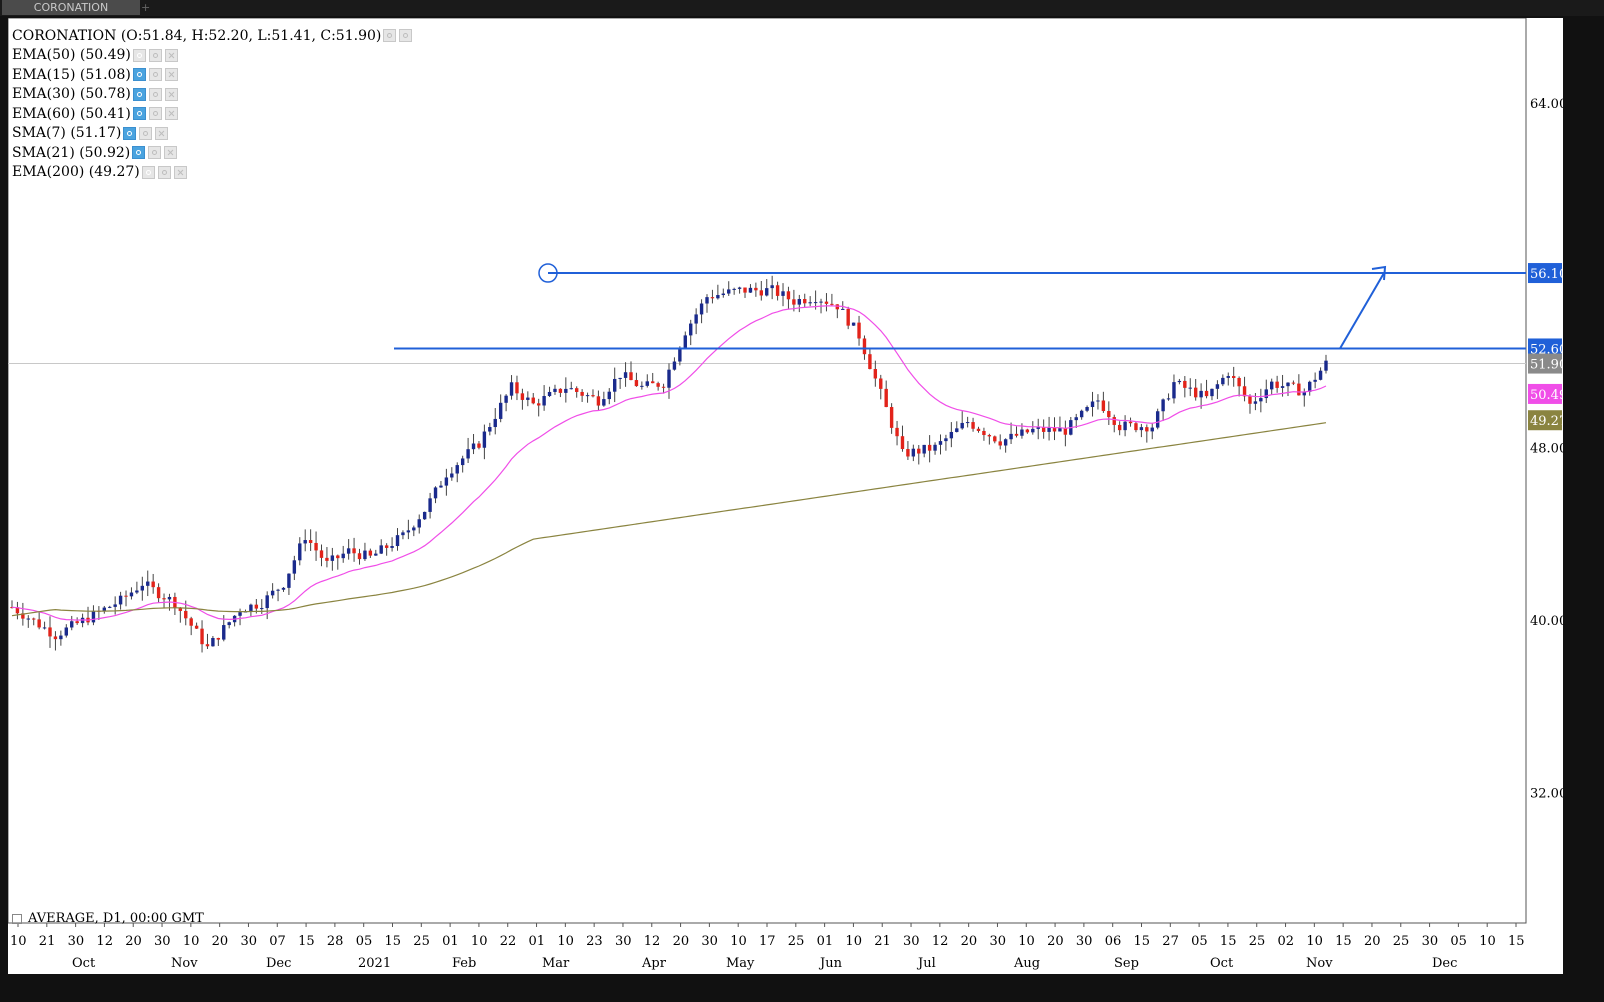  I want to click on breakout-arrow, so click(1362, 310).